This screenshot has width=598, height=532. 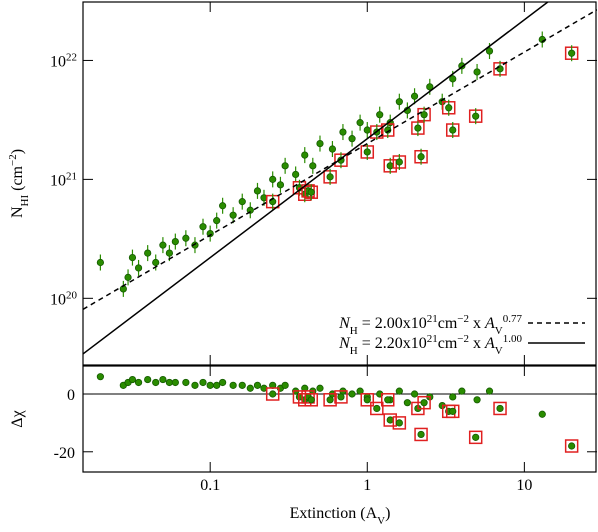 What do you see at coordinates (17, 418) in the screenshot?
I see `y-axis-label-part: Δχ` at bounding box center [17, 418].